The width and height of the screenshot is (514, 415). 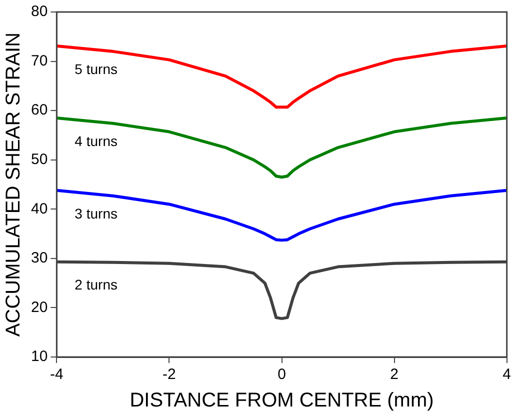 What do you see at coordinates (57, 375) in the screenshot?
I see `x-tick-label: -4` at bounding box center [57, 375].